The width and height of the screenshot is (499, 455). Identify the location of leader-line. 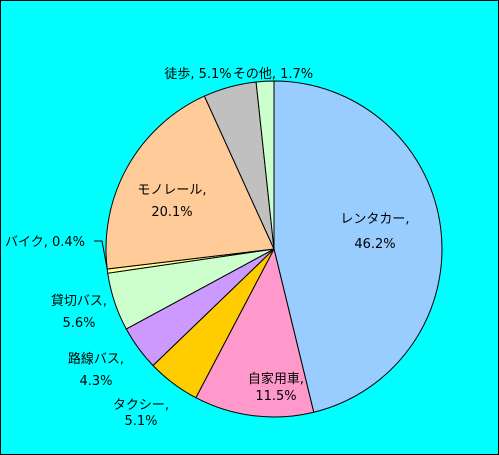
(101, 254).